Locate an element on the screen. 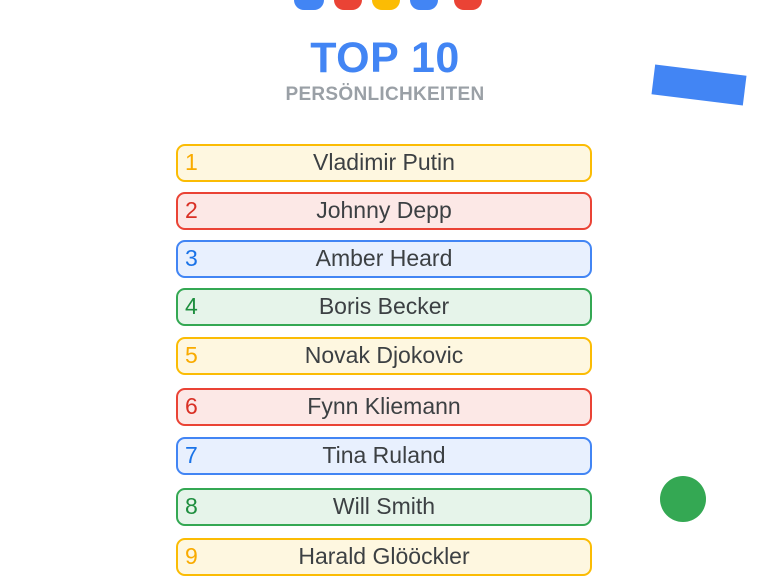  ranking-row: 6 Fynn Kliemann is located at coordinates (384, 407).